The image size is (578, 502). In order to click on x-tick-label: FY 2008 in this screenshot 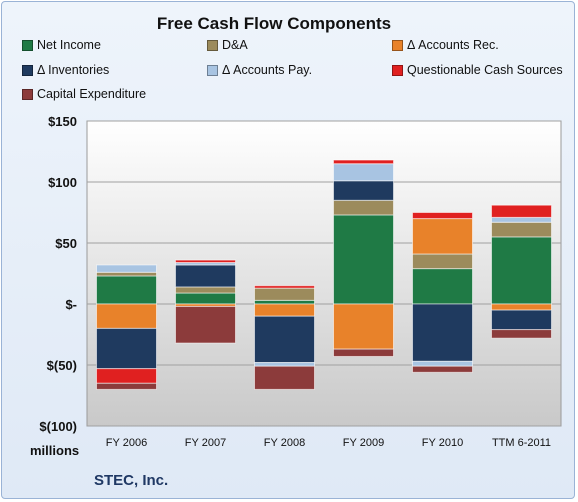, I will do `click(284, 443)`.